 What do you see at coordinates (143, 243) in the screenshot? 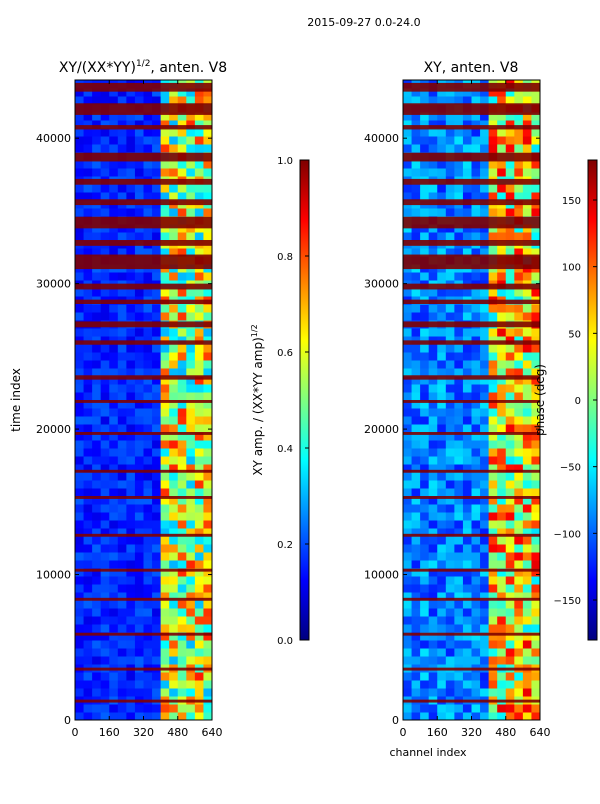
I see `amplitude-flag-band` at bounding box center [143, 243].